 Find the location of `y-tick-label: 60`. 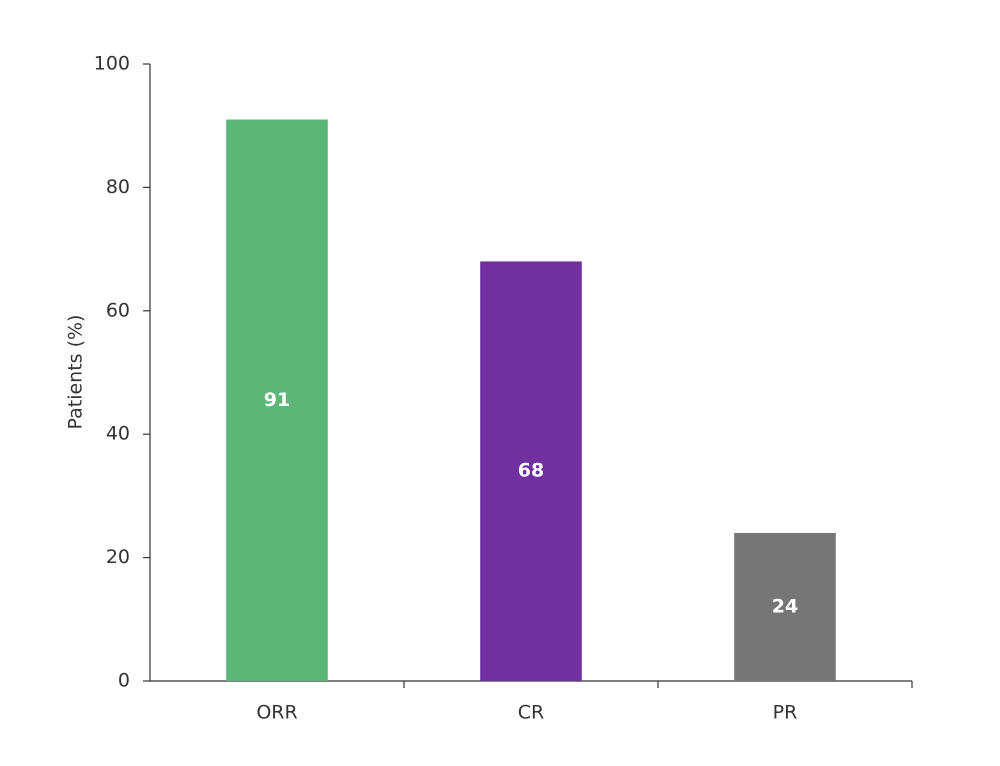

y-tick-label: 60 is located at coordinates (118, 310).